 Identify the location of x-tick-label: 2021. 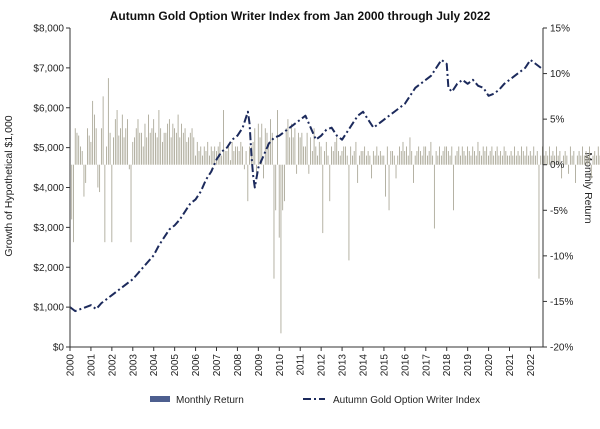
(510, 365).